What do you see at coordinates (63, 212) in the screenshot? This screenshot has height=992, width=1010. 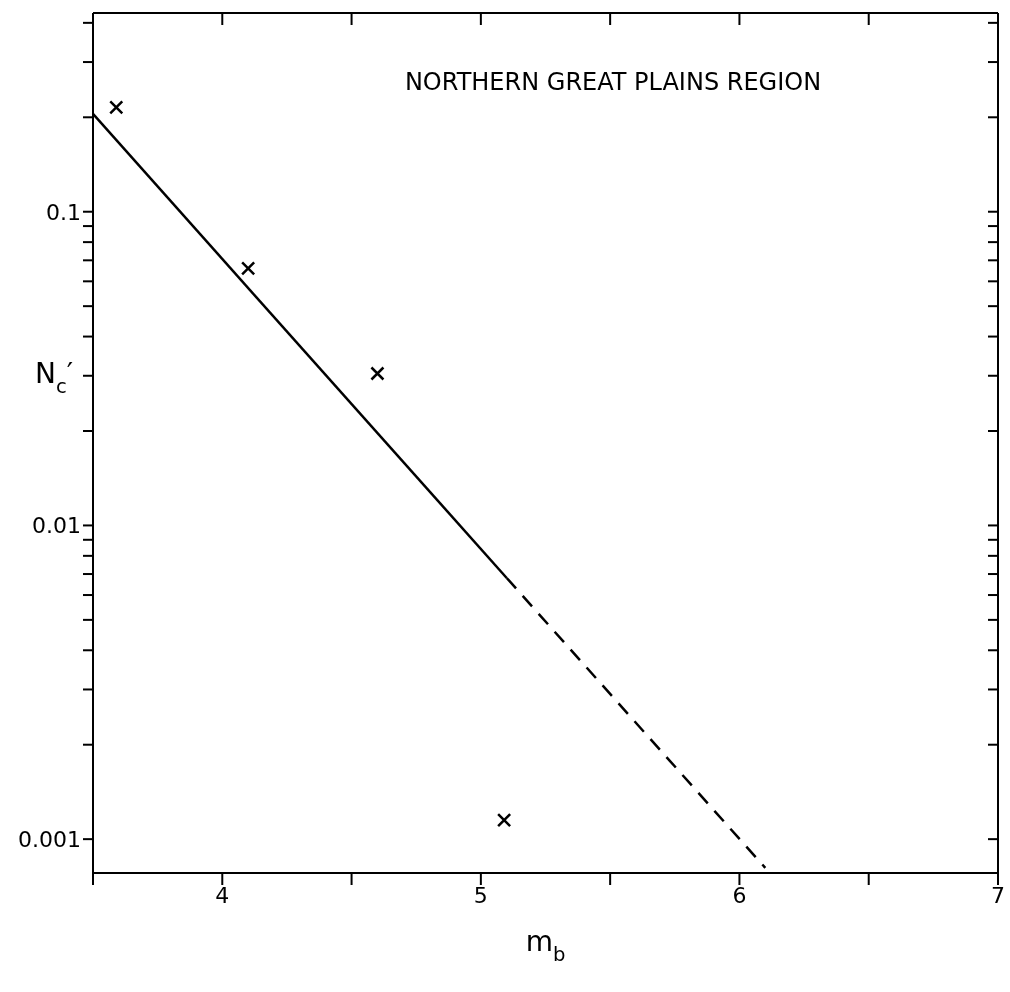 I see `y-tick-label: 0.1` at bounding box center [63, 212].